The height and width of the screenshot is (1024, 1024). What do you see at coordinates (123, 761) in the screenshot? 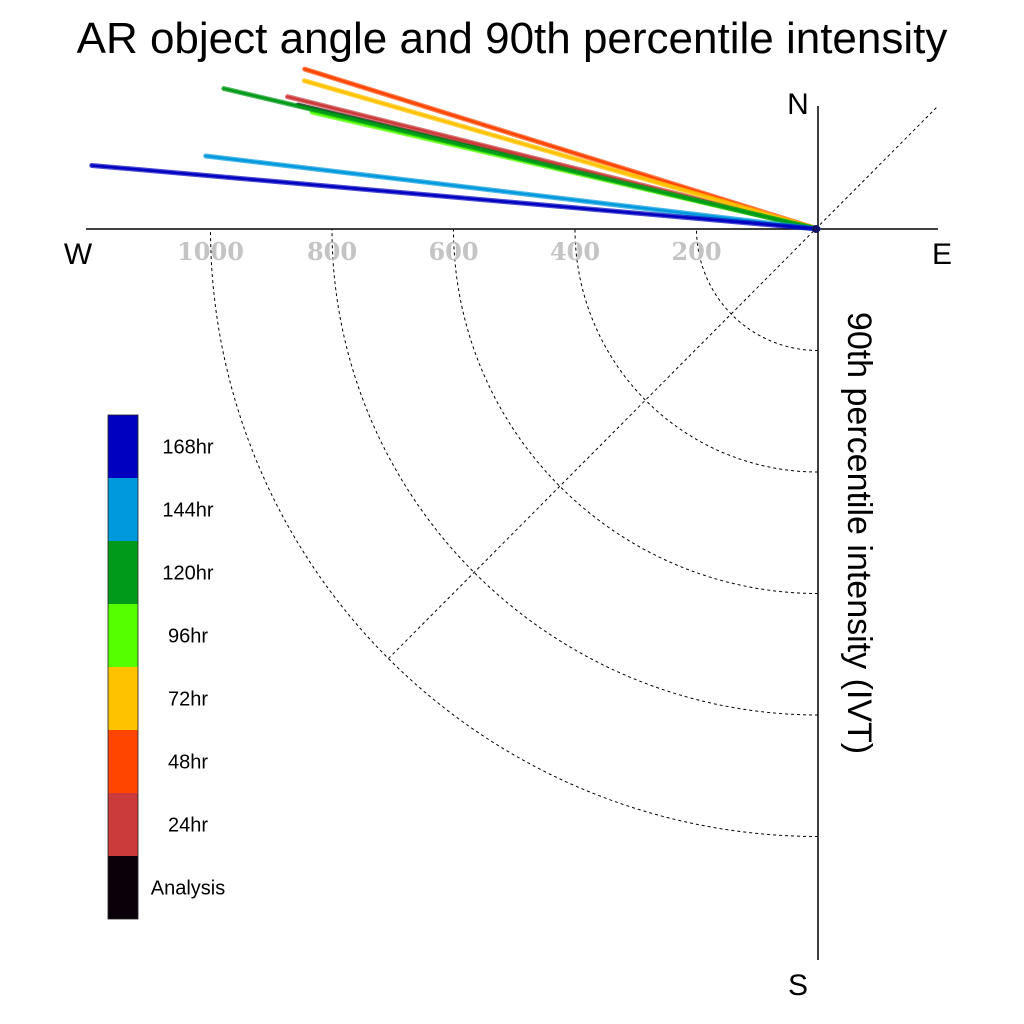
I see `legend-swatch-48hr` at bounding box center [123, 761].